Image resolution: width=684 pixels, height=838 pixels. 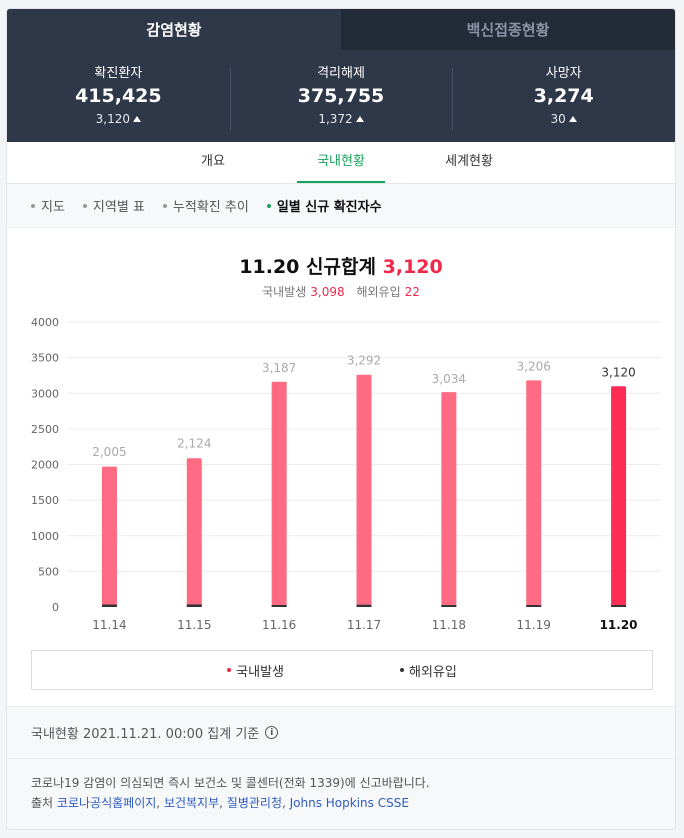 I want to click on subnav-overview: 개요, so click(x=213, y=161).